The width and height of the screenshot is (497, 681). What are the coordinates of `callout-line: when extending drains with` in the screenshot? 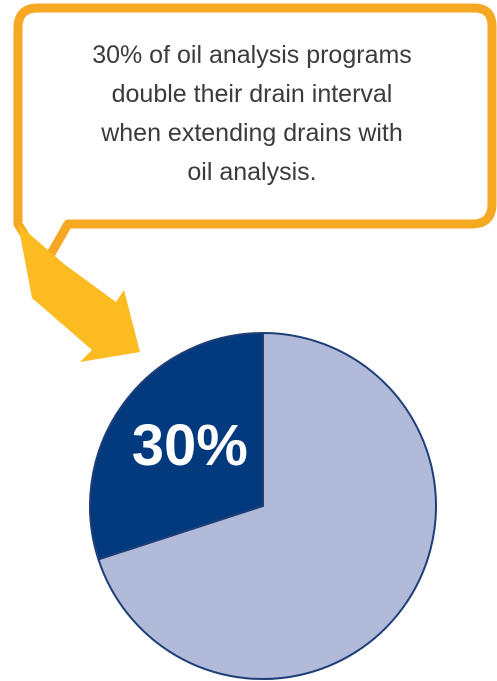 It's located at (252, 133).